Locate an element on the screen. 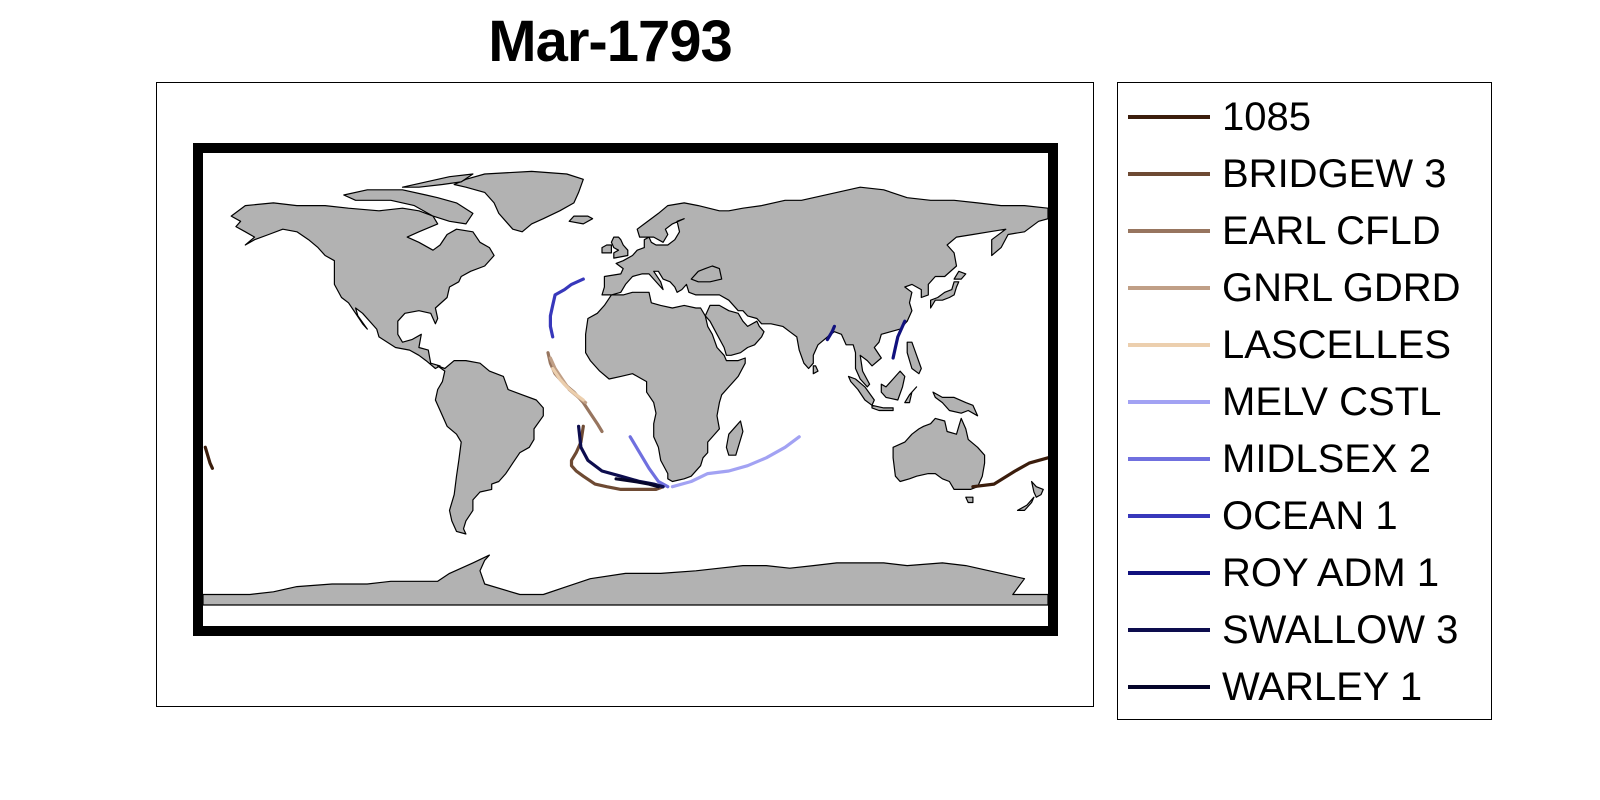 The height and width of the screenshot is (800, 1600). legend-item: 1085 is located at coordinates (1219, 117).